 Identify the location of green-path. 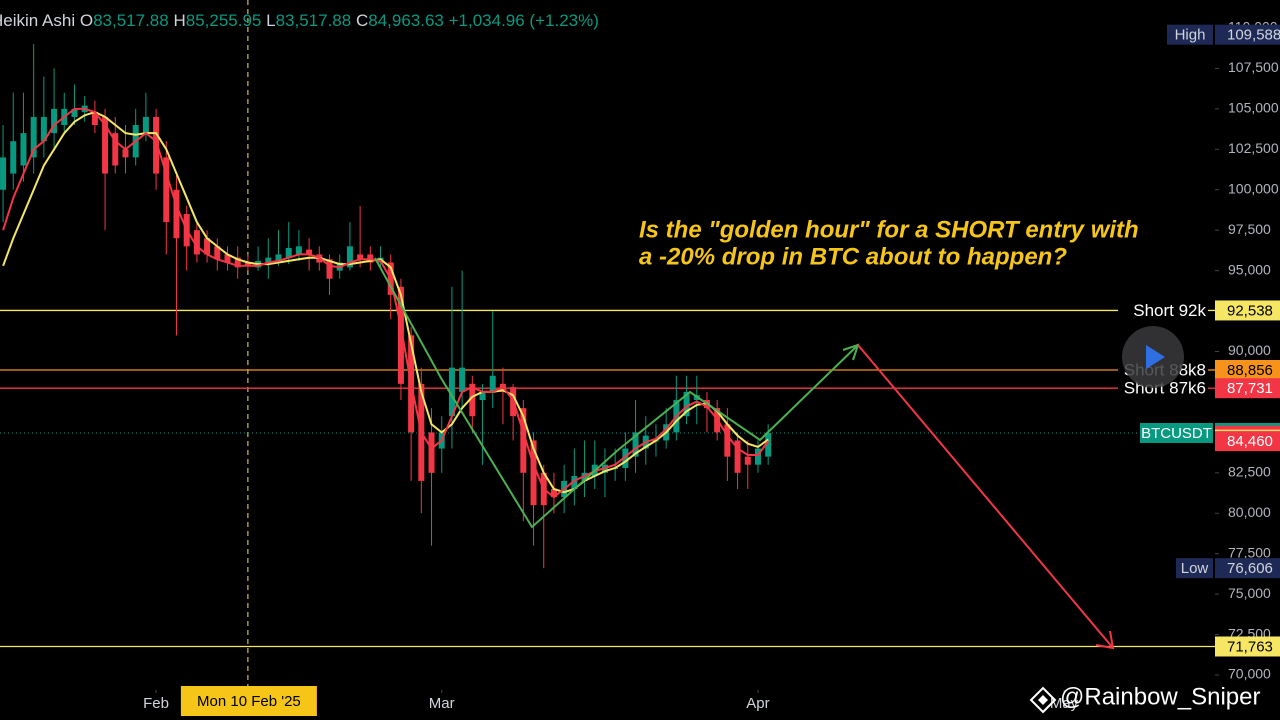
(616, 393).